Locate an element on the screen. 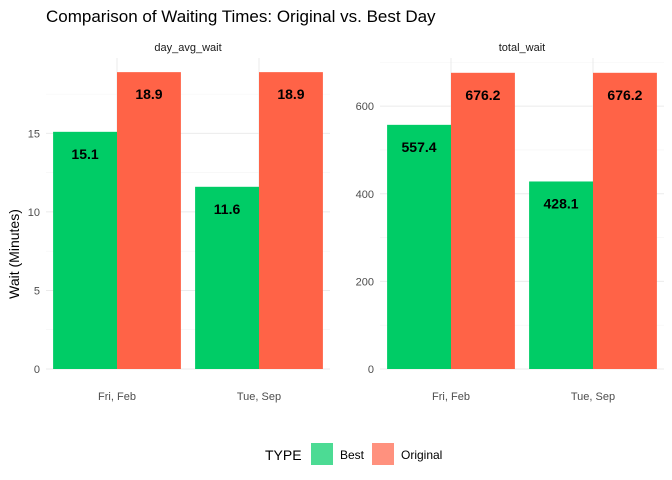  legend-label: Best is located at coordinates (352, 455).